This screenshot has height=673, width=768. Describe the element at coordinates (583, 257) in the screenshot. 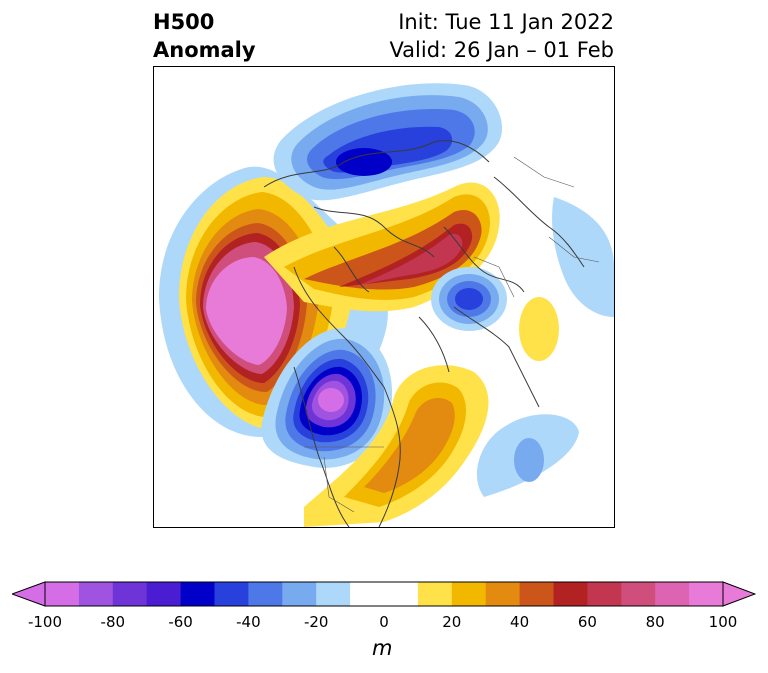

I see `anomaly-contour-eurasia-light` at that location.